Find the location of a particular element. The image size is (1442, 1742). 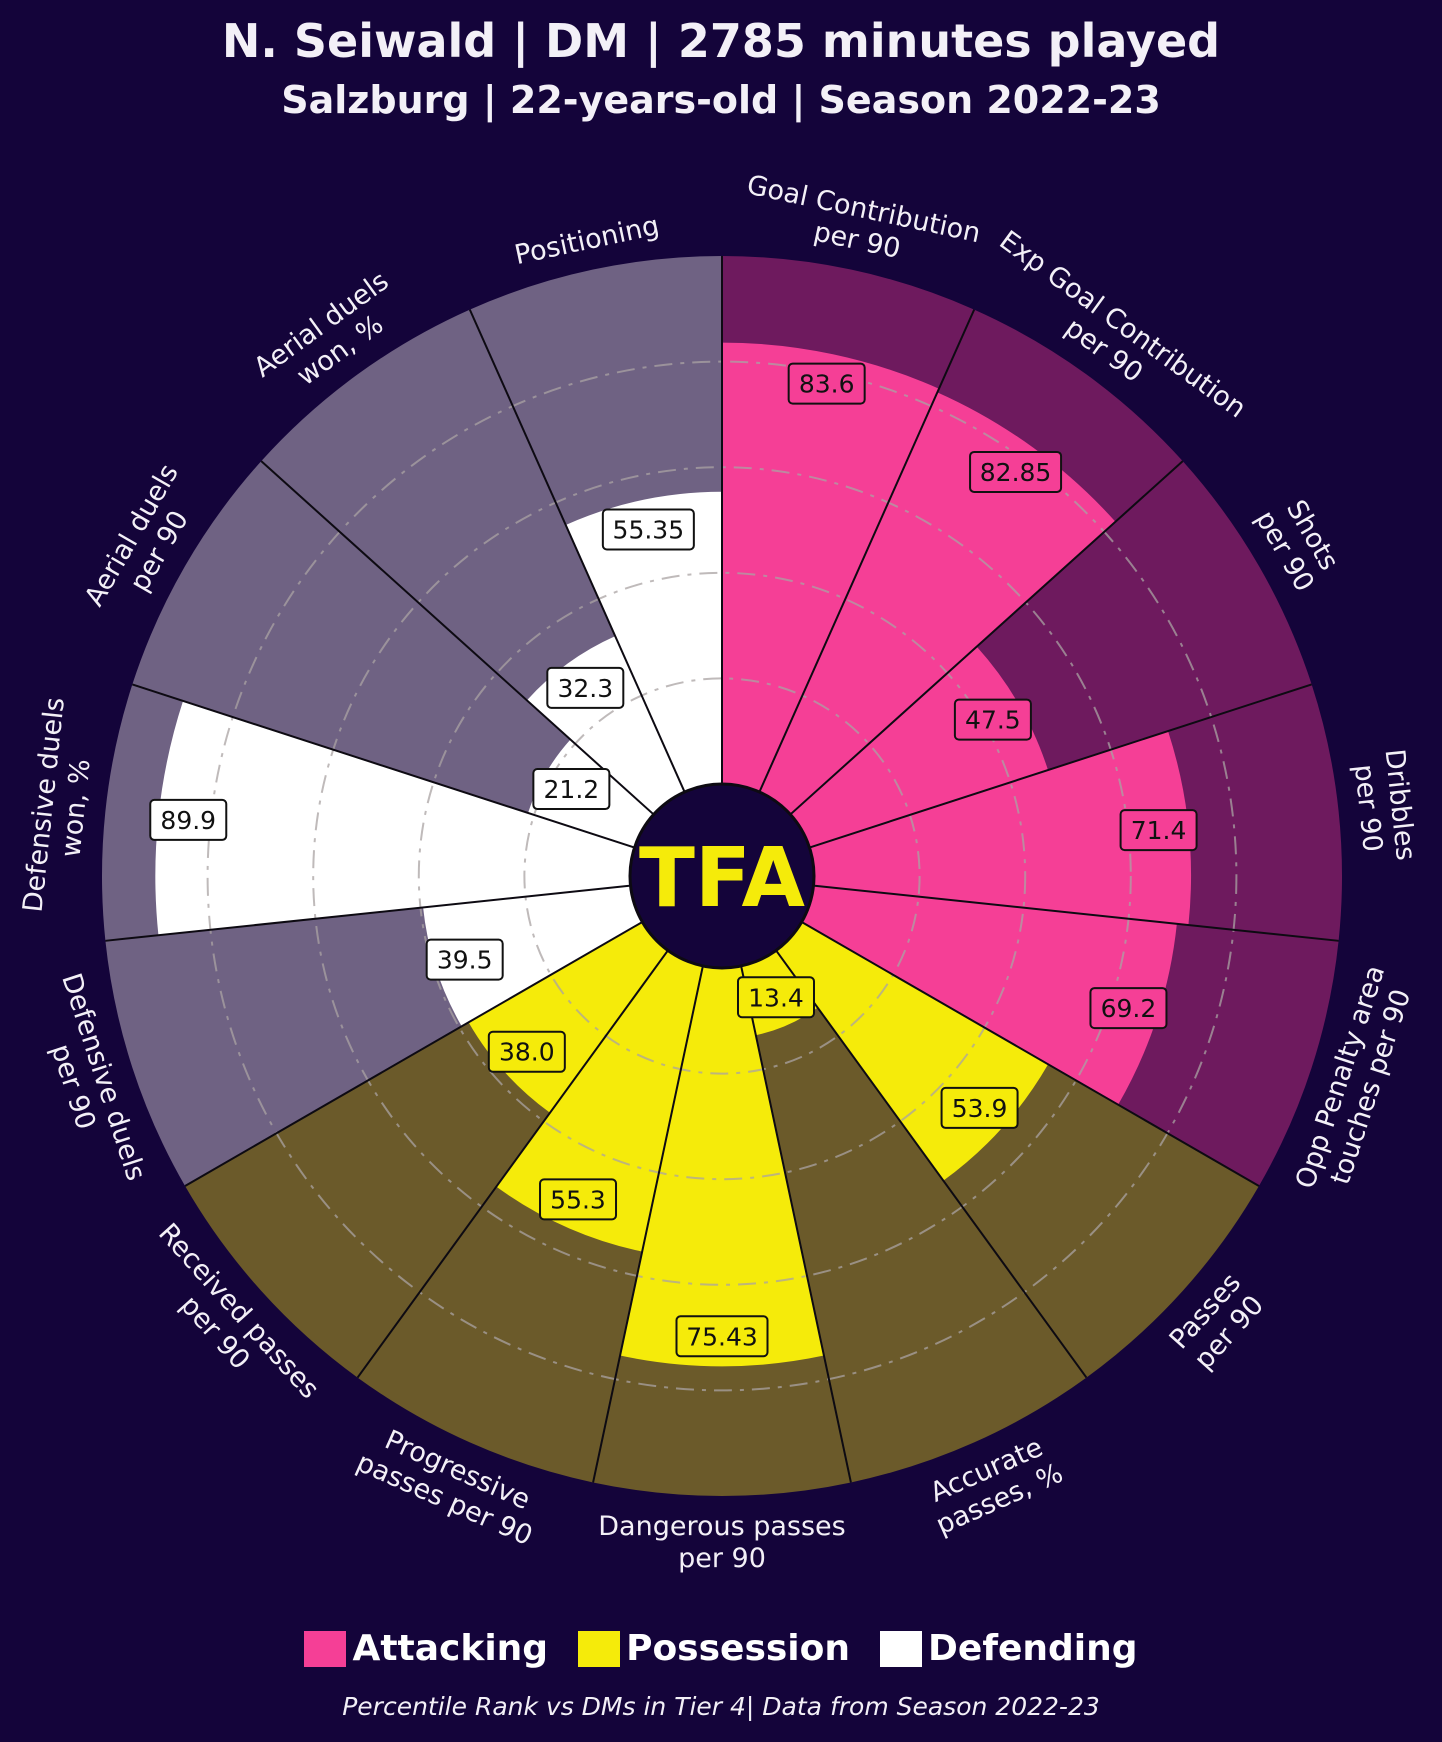

legend: Attacking Possession Defending is located at coordinates (721, 1648).